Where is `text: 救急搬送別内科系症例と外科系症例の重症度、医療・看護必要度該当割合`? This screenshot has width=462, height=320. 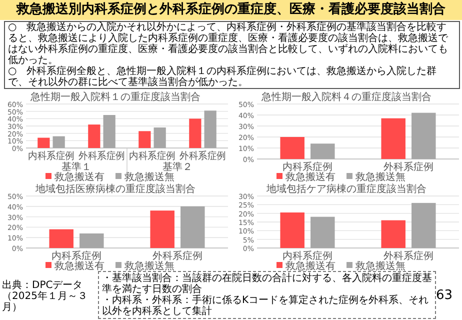 text: 救急搬送別内科系症例と外科系症例の重症度、医療・看護必要度該当割合 is located at coordinates (231, 10).